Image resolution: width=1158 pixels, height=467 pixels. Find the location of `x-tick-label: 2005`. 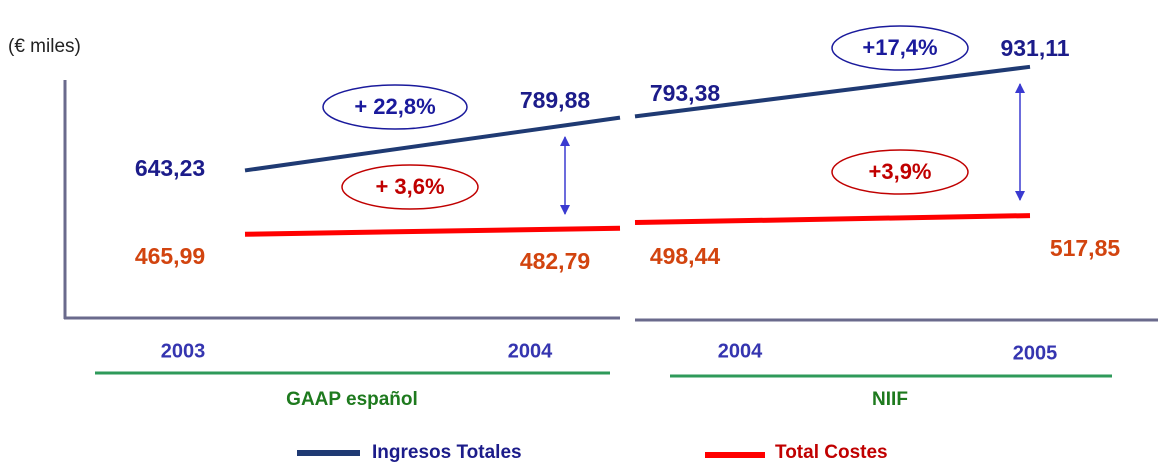

x-tick-label: 2005 is located at coordinates (1035, 353).